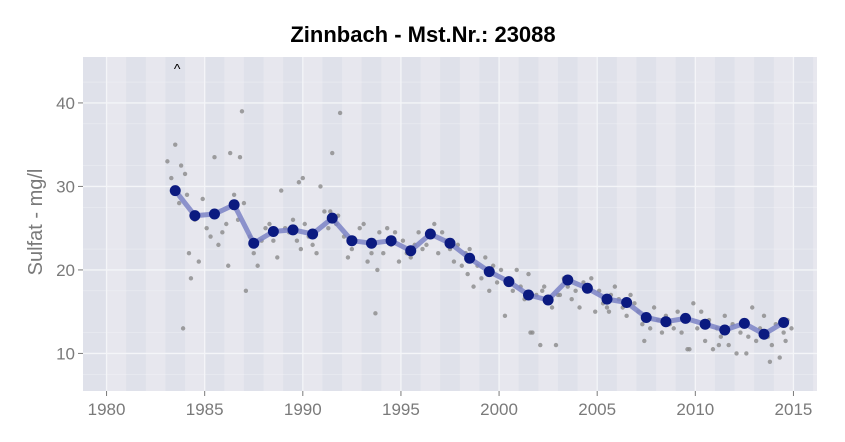 This screenshot has height=442, width=845. Describe the element at coordinates (450, 405) in the screenshot. I see `x-axis: 1980 1985 1990 1995 2000 2005 2010 2015` at that location.